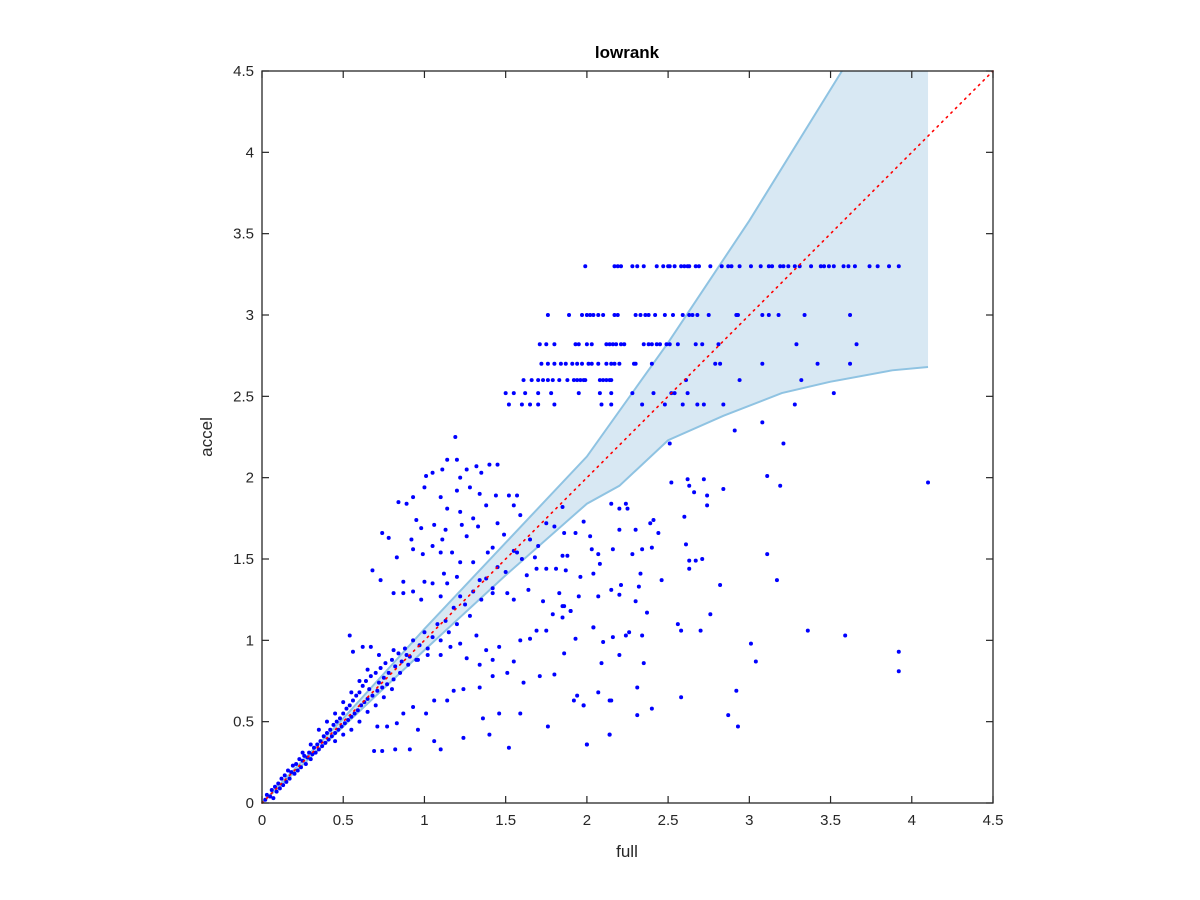 Image resolution: width=1200 pixels, height=900 pixels. I want to click on y-tick-label: 4.5, so click(243, 71).